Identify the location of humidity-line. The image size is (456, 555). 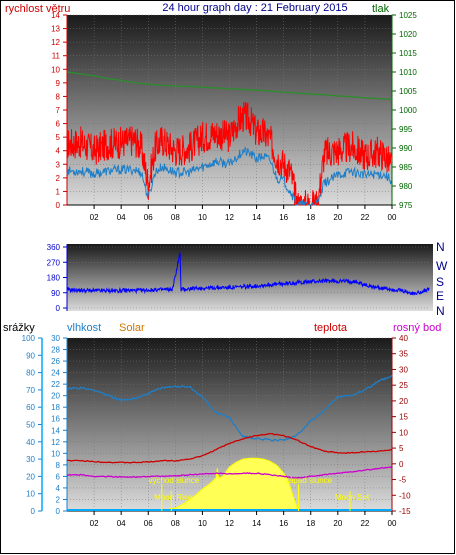
(229, 408).